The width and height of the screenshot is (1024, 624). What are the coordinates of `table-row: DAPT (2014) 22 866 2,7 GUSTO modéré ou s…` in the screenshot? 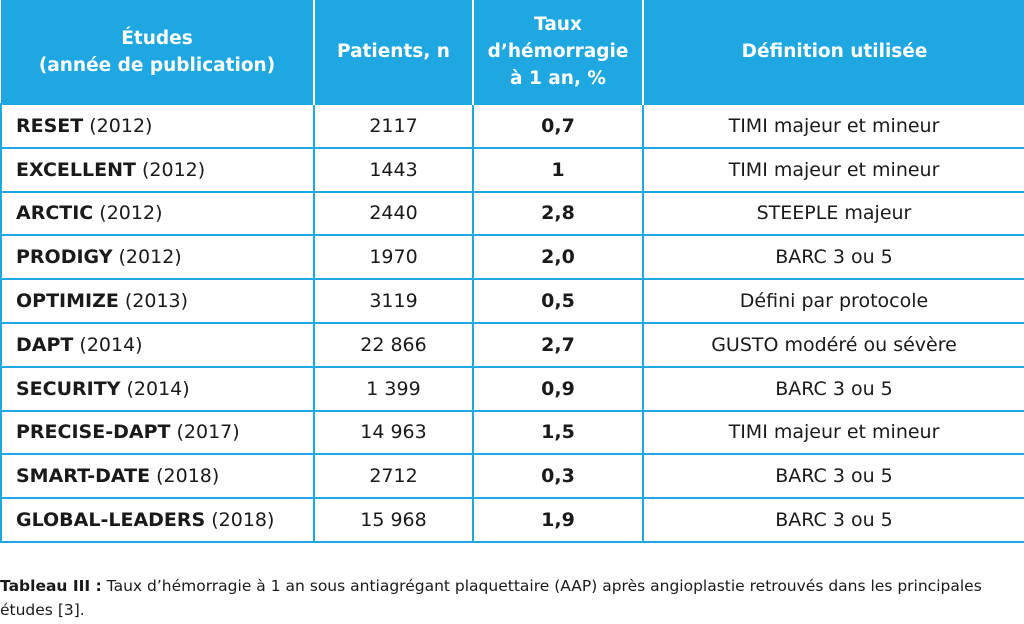 It's located at (512, 344).